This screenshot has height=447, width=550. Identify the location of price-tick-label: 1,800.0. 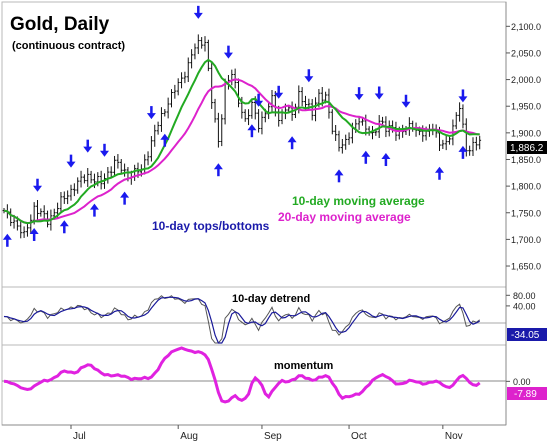
(526, 187).